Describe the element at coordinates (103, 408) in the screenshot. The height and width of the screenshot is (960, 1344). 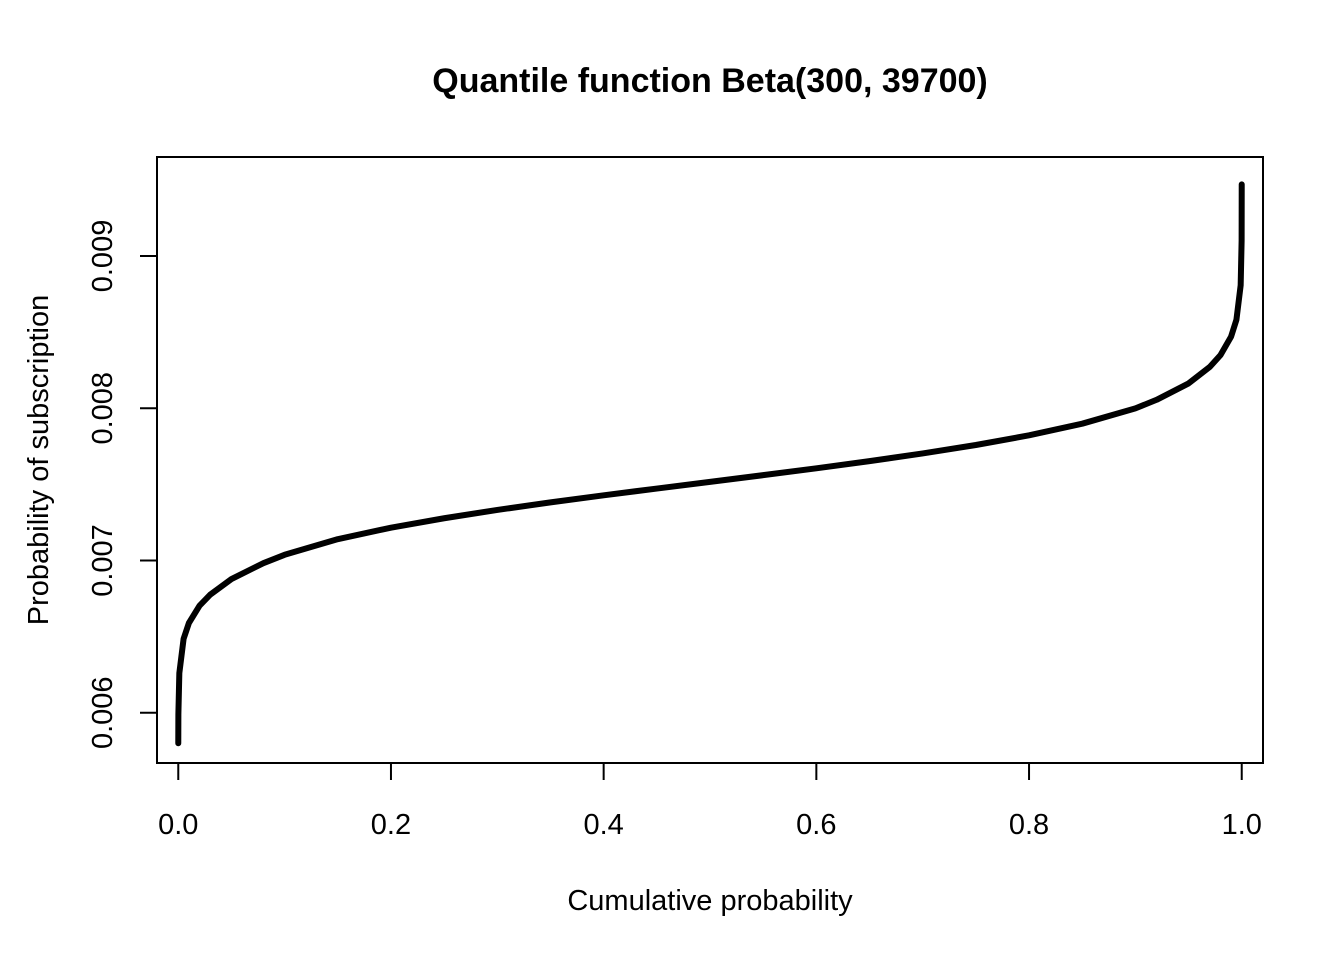
I see `y-tick-label: 0.008` at that location.